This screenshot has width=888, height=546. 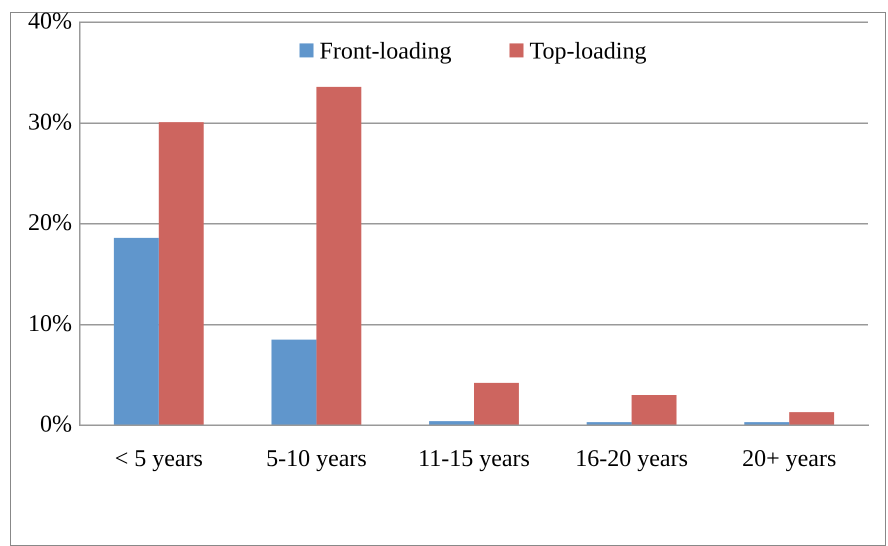 What do you see at coordinates (158, 459) in the screenshot?
I see `x-tick-label: < 5 years` at bounding box center [158, 459].